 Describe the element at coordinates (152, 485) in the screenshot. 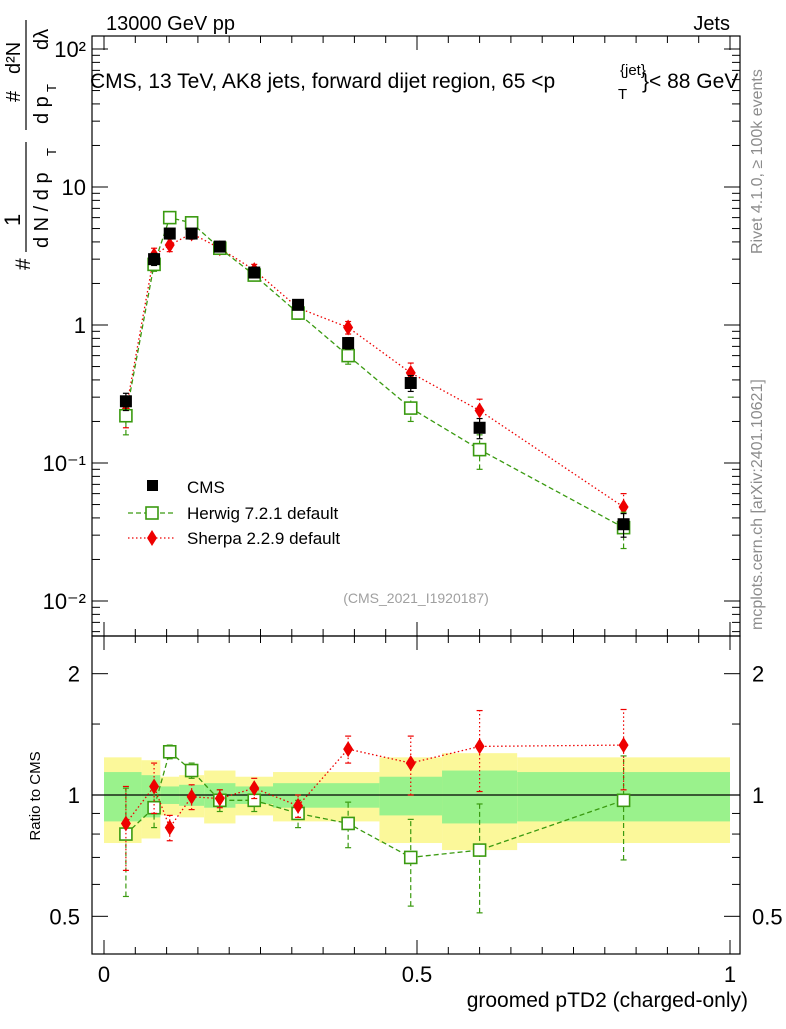

I see `legend-marker-cms` at that location.